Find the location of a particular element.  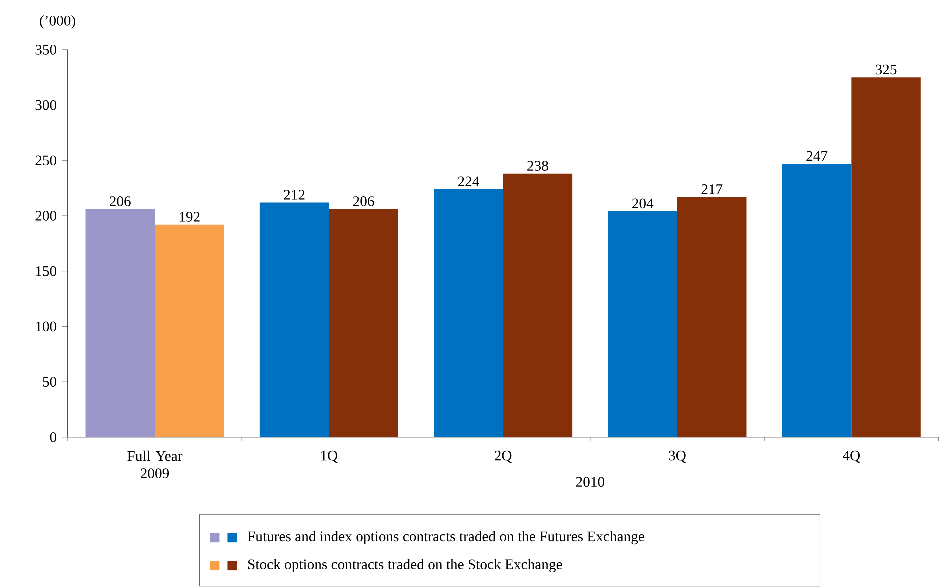

y-tick-label: 350 is located at coordinates (46, 50).